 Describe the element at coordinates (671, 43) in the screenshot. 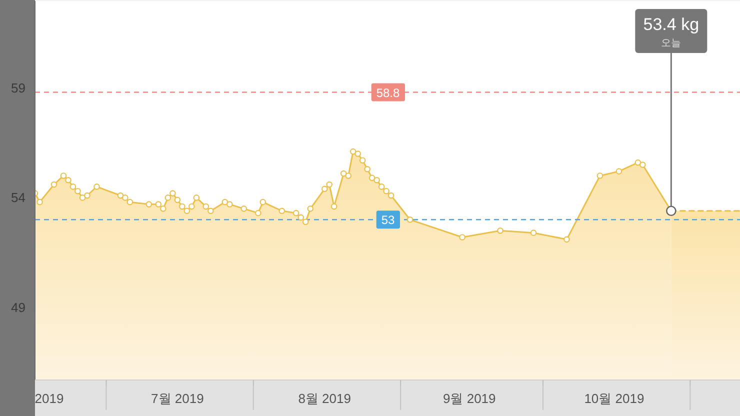

I see `annotation: 오늘` at that location.